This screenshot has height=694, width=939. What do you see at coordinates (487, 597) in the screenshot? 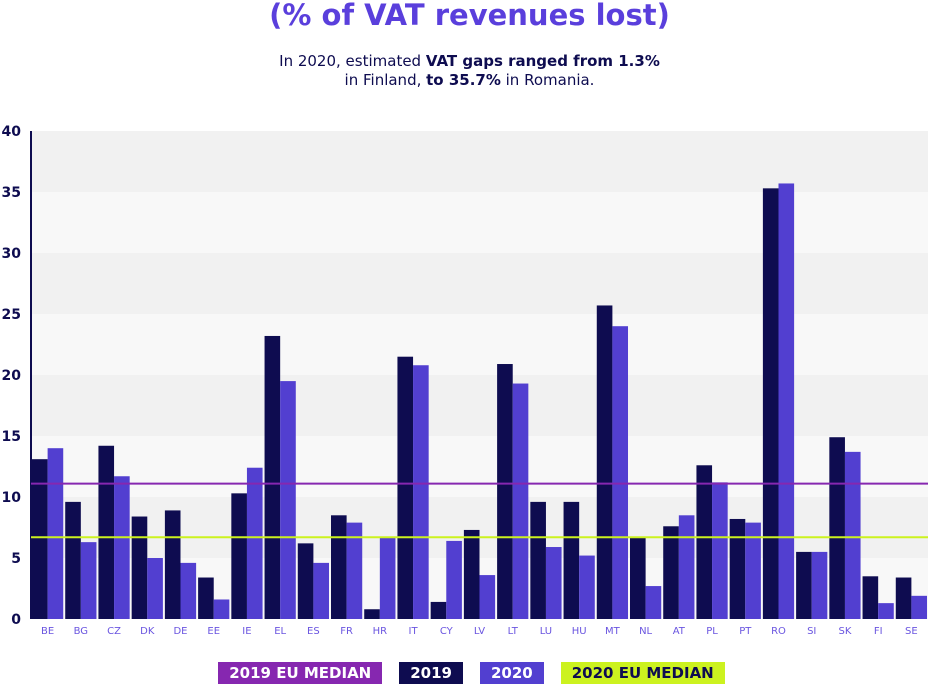
I see `bar-2020-LV` at bounding box center [487, 597].